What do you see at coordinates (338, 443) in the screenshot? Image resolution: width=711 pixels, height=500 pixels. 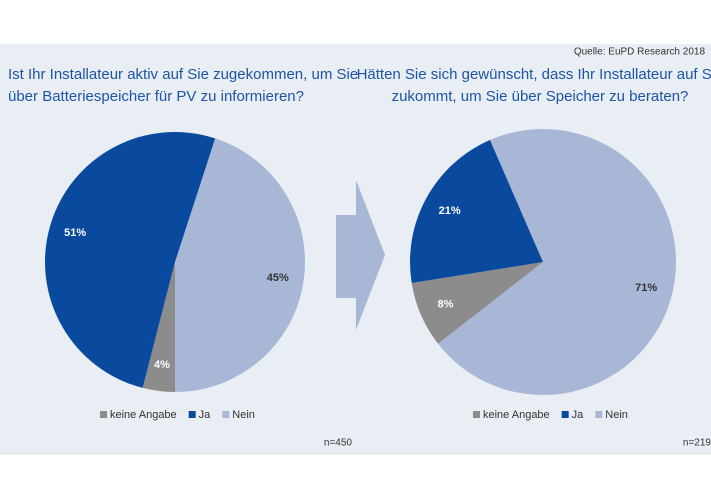 I see `sample-size: n=450` at bounding box center [338, 443].